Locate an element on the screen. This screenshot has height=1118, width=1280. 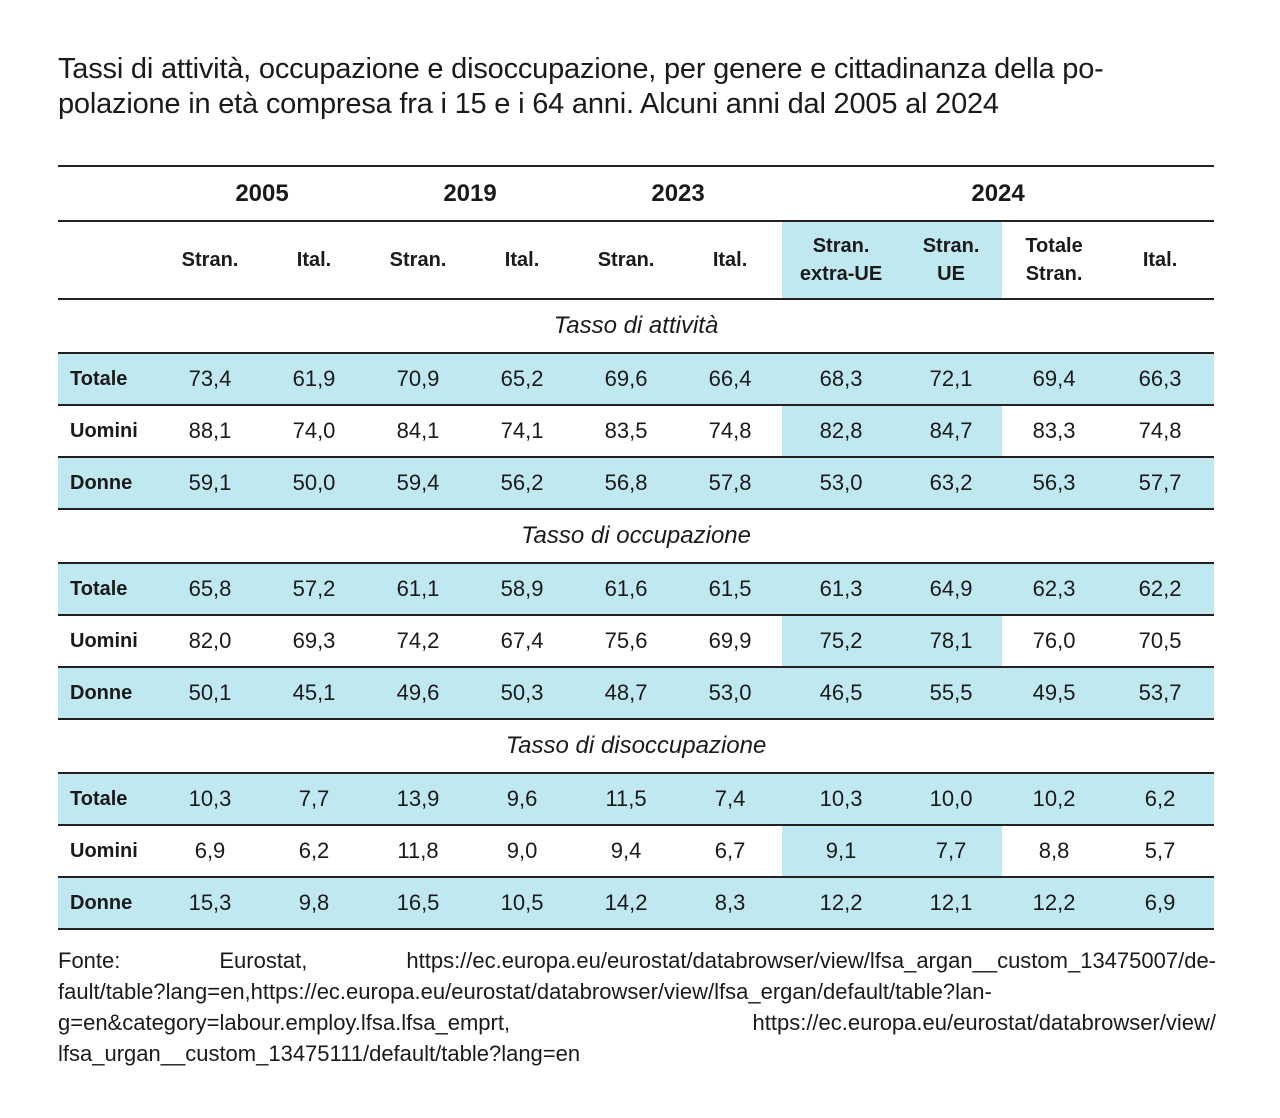
value-cell: 75,6 is located at coordinates (626, 641).